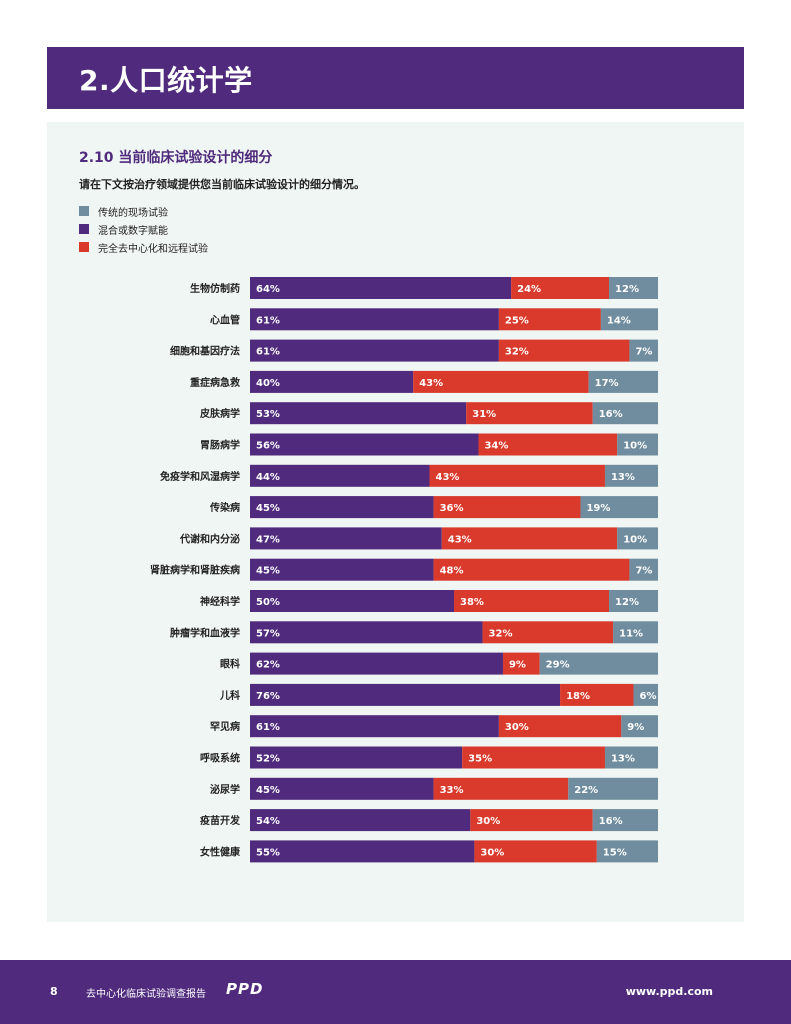  What do you see at coordinates (268, 414) in the screenshot?
I see `data-label-hybrid: 53%` at bounding box center [268, 414].